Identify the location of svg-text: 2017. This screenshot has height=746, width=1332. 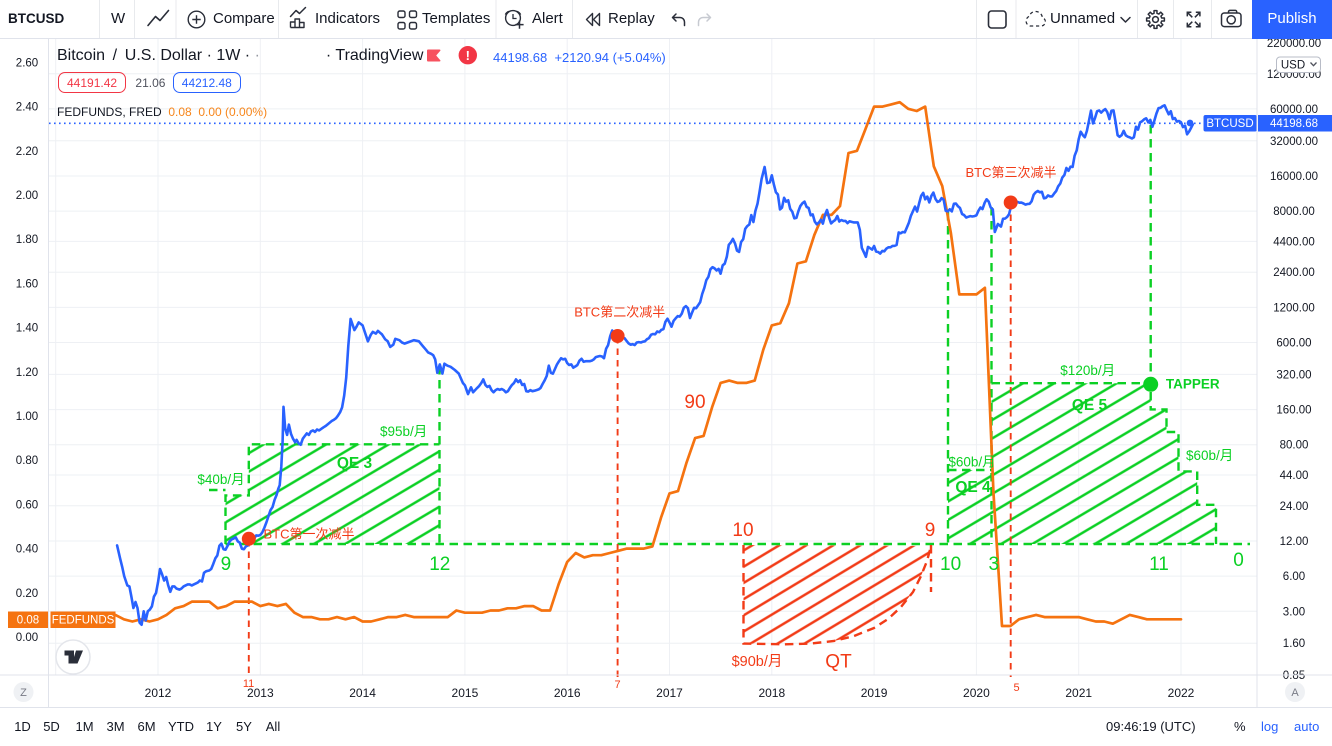
(669, 693).